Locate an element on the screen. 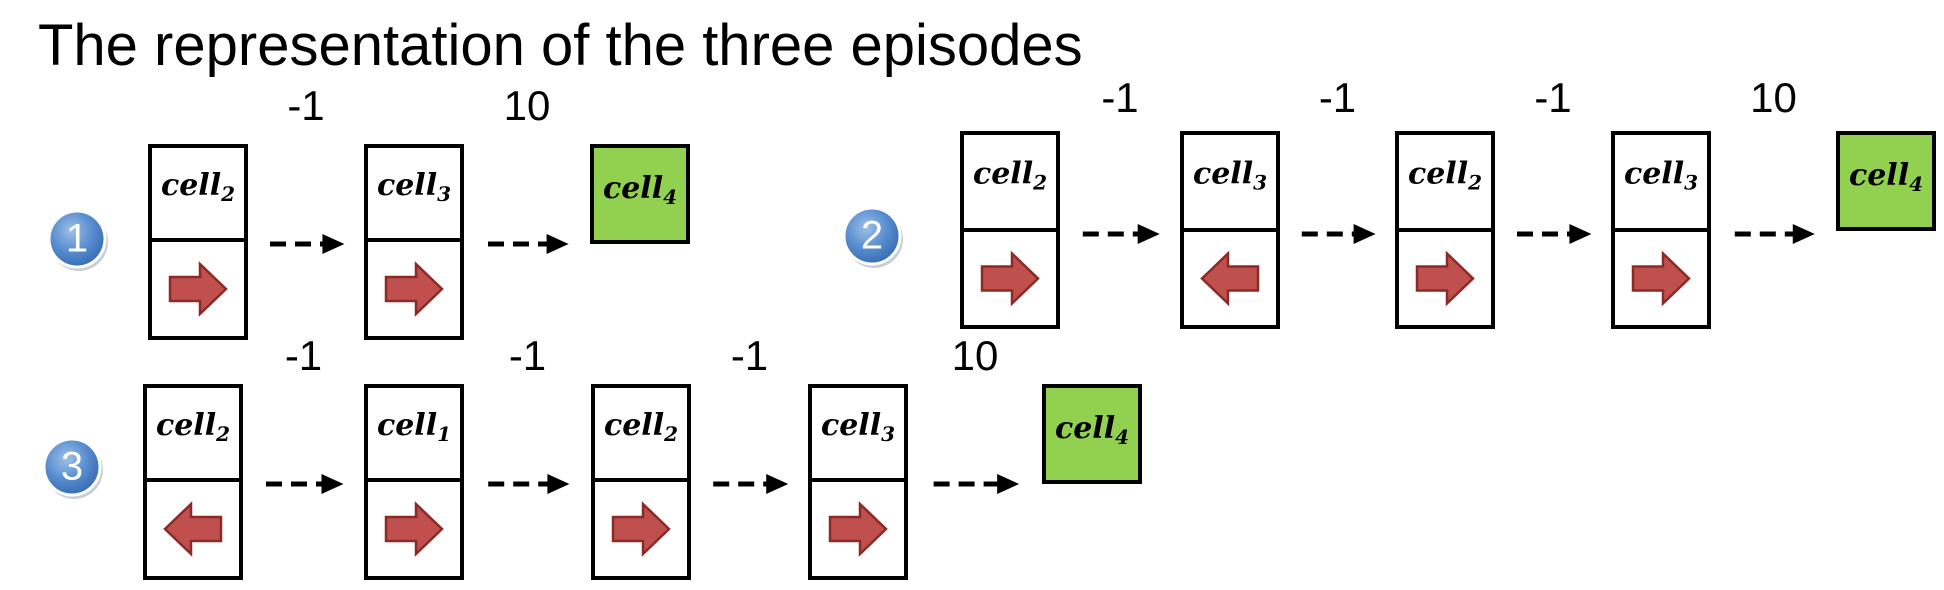  episode-badge: 1 is located at coordinates (77, 240).